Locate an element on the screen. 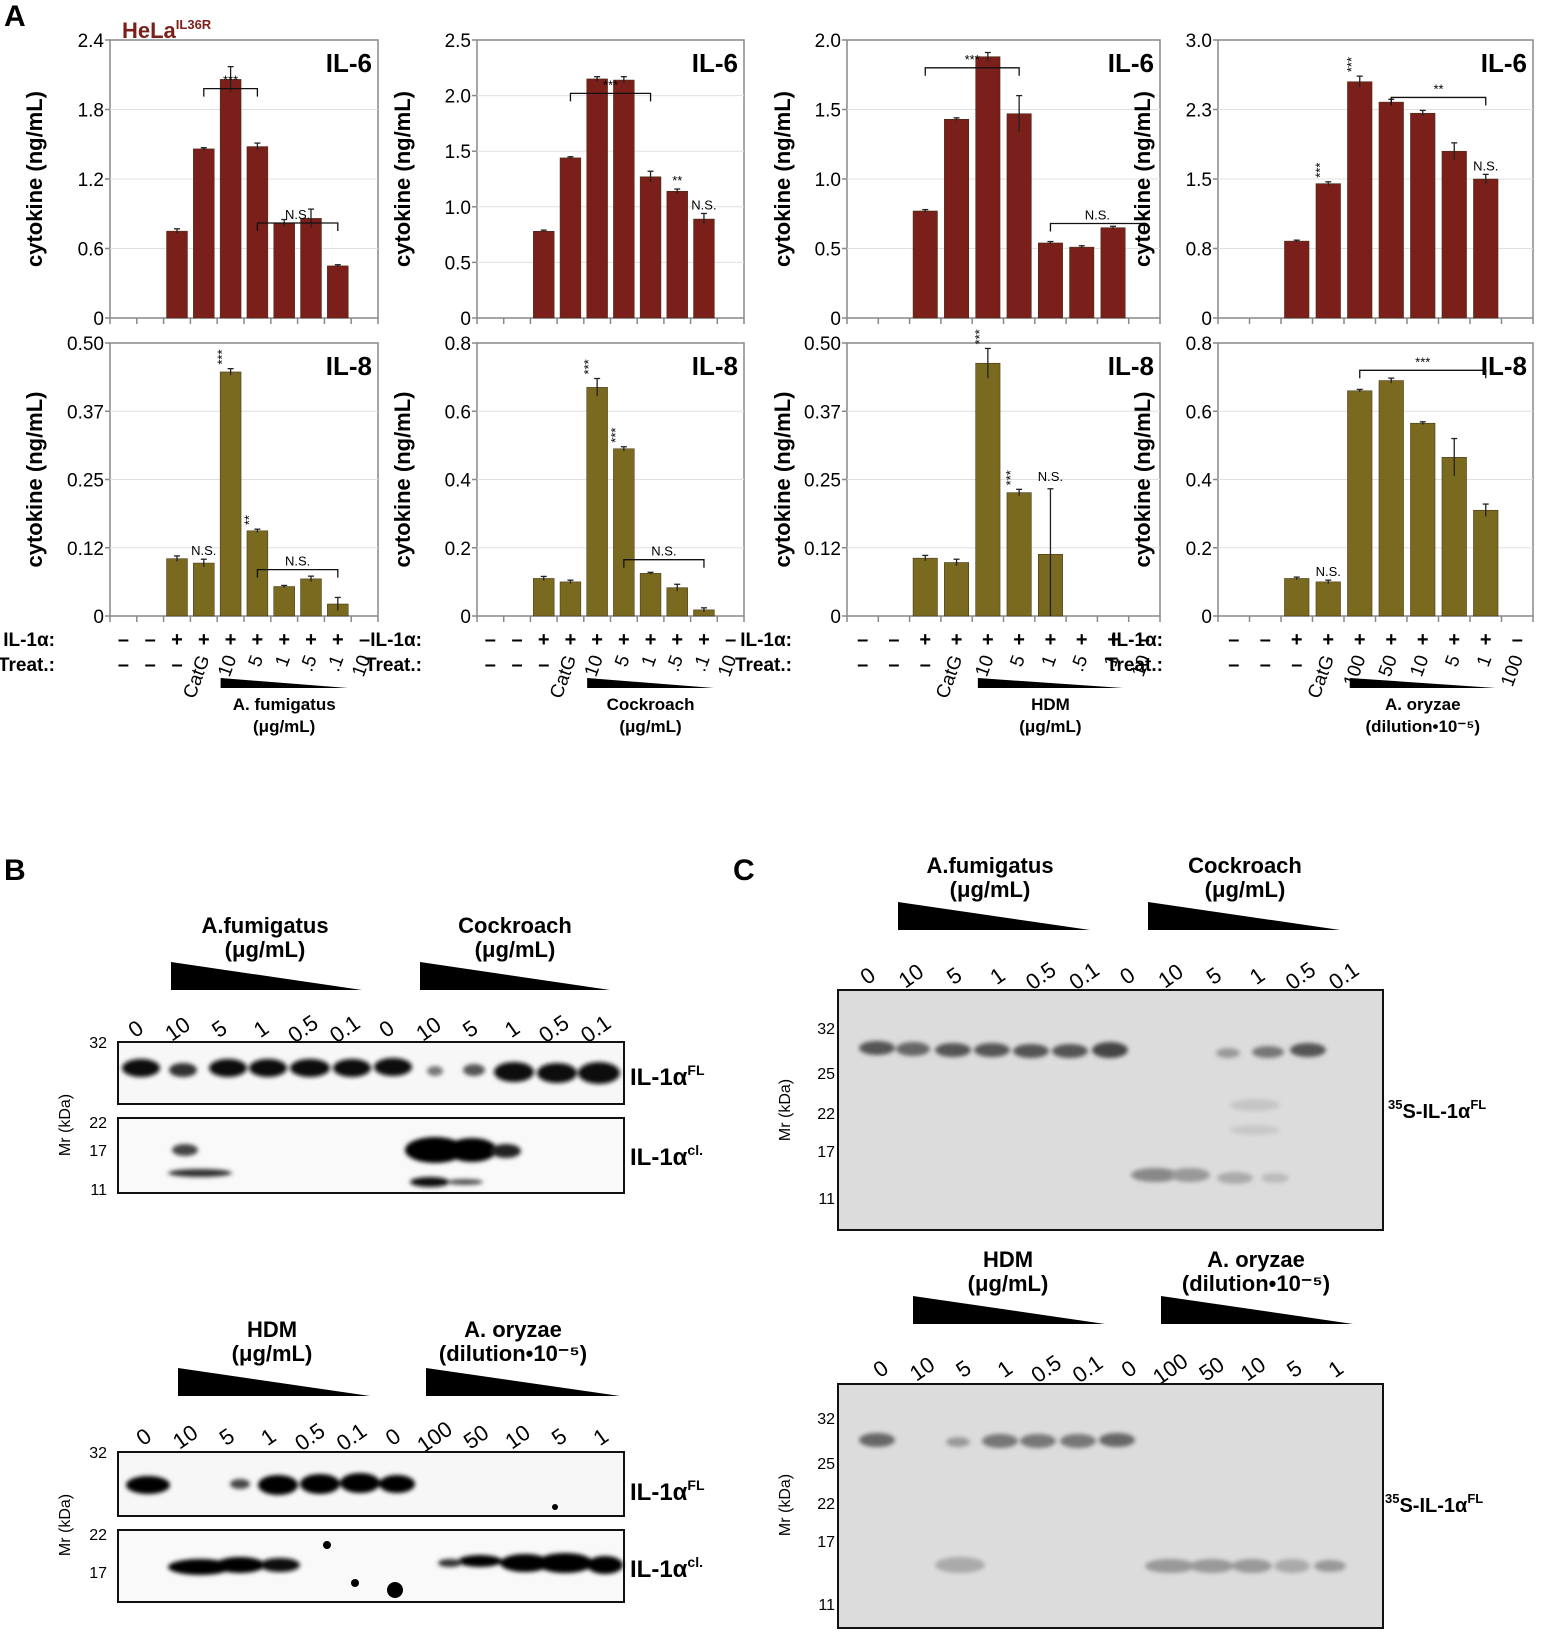  mr-marker: 17 is located at coordinates (826, 1152).